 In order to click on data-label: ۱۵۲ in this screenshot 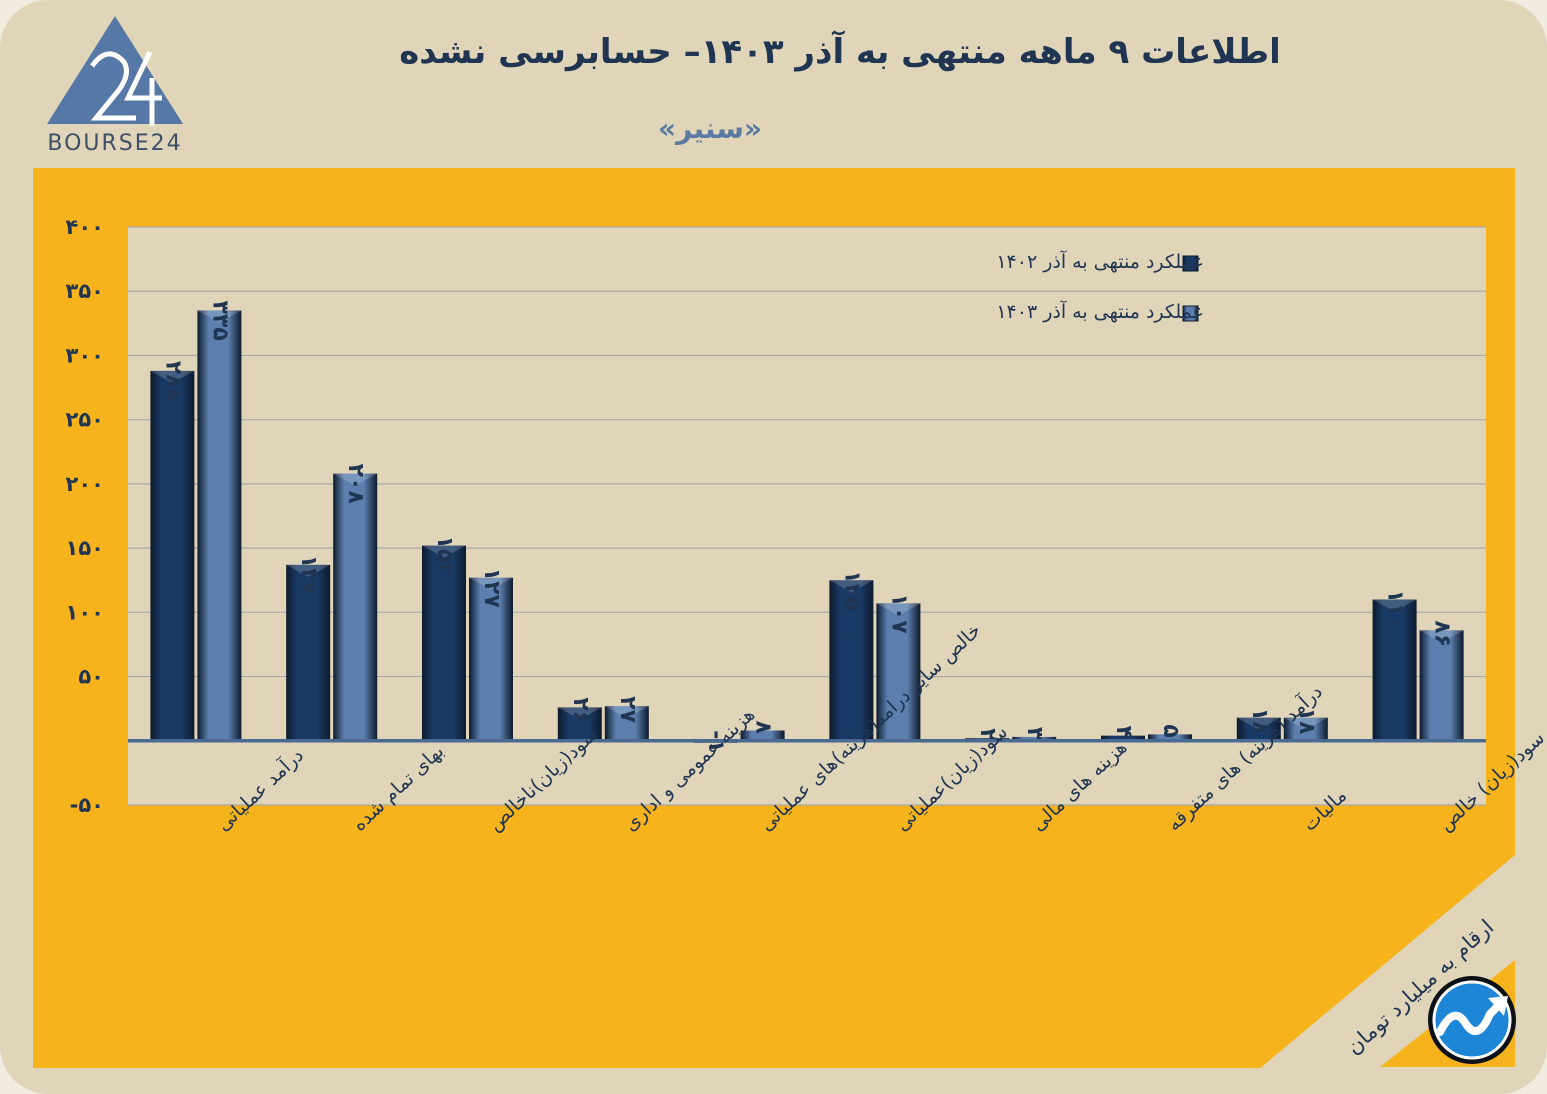, I will do `click(444, 556)`.